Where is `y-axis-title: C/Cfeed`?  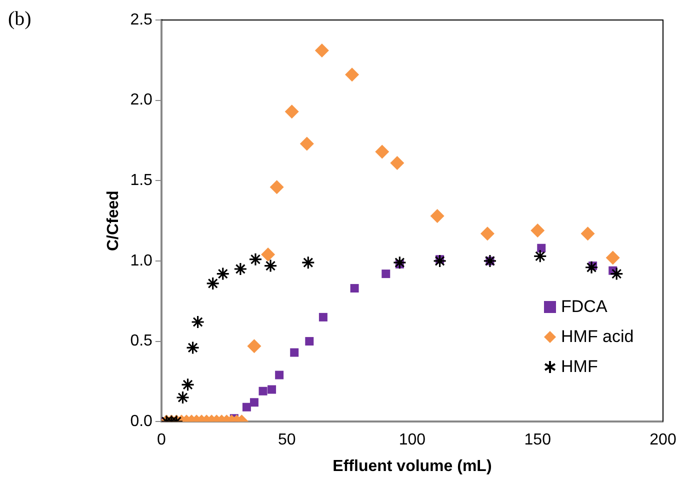 y-axis-title: C/Cfeed is located at coordinates (113, 221).